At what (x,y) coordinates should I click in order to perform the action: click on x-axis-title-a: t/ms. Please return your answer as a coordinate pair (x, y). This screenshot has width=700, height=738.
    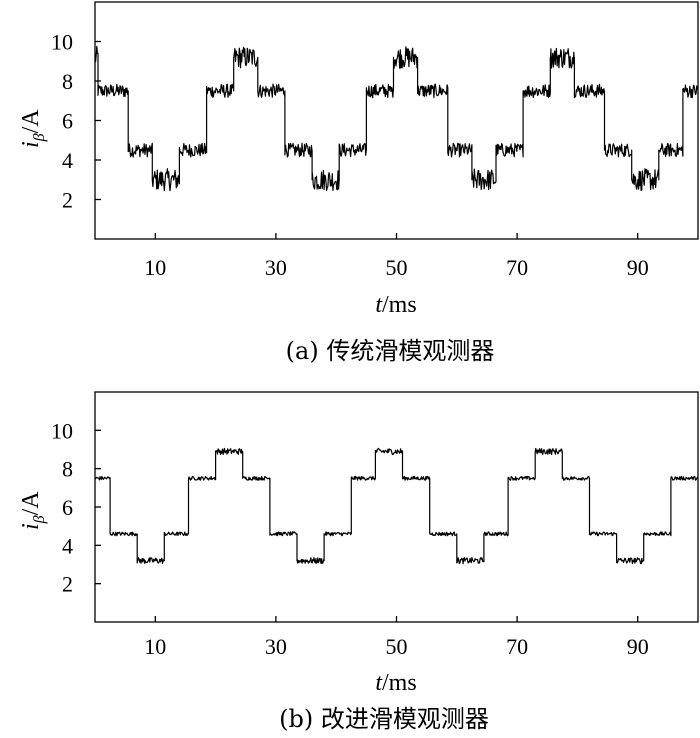
    Looking at the image, I should click on (395, 305).